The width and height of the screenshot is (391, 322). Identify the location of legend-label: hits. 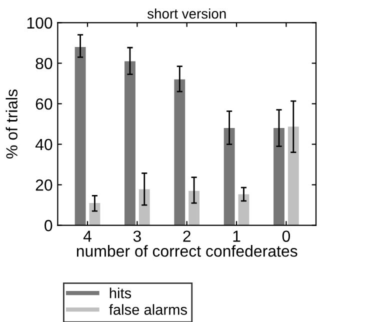
(121, 293).